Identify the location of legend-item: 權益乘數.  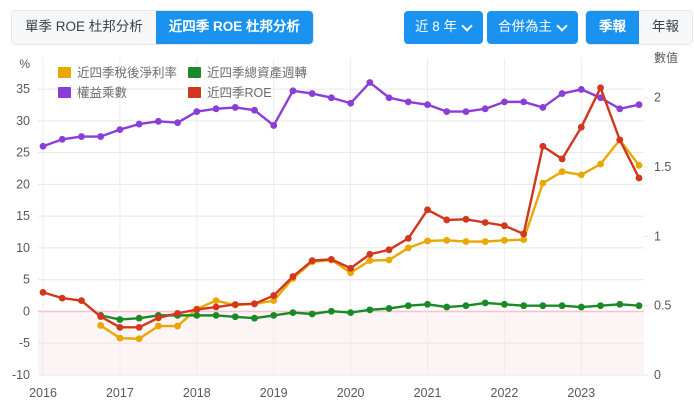
(93, 93).